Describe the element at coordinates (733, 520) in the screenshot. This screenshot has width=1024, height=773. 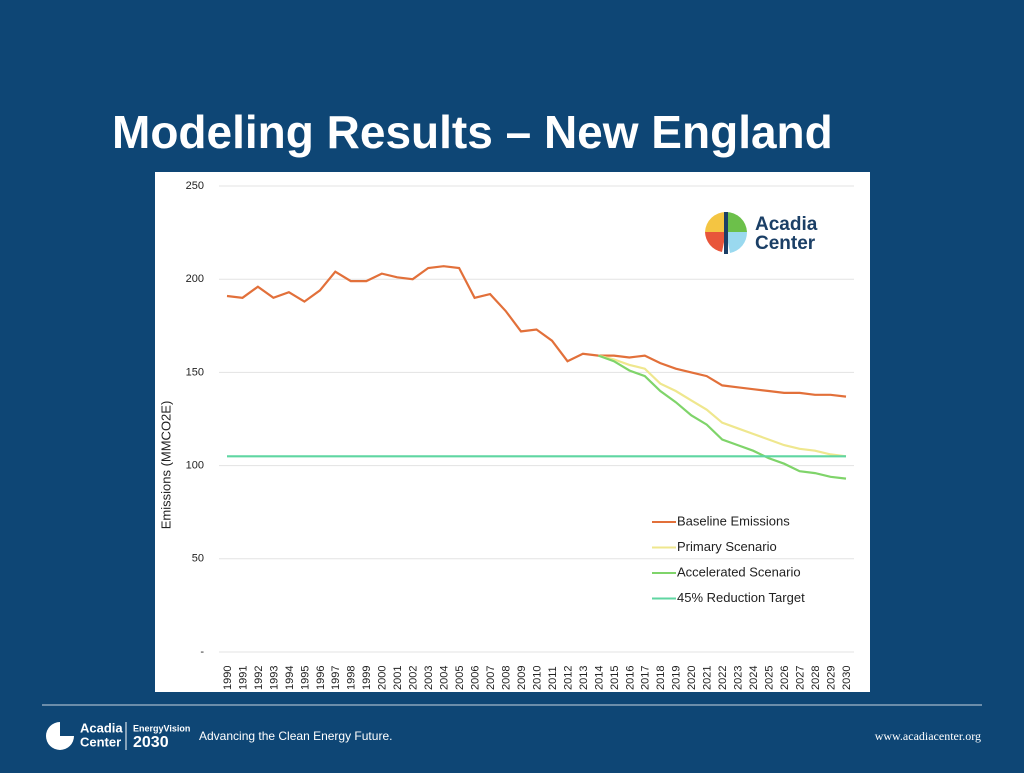
I see `legend-label: Baseline Emissions` at that location.